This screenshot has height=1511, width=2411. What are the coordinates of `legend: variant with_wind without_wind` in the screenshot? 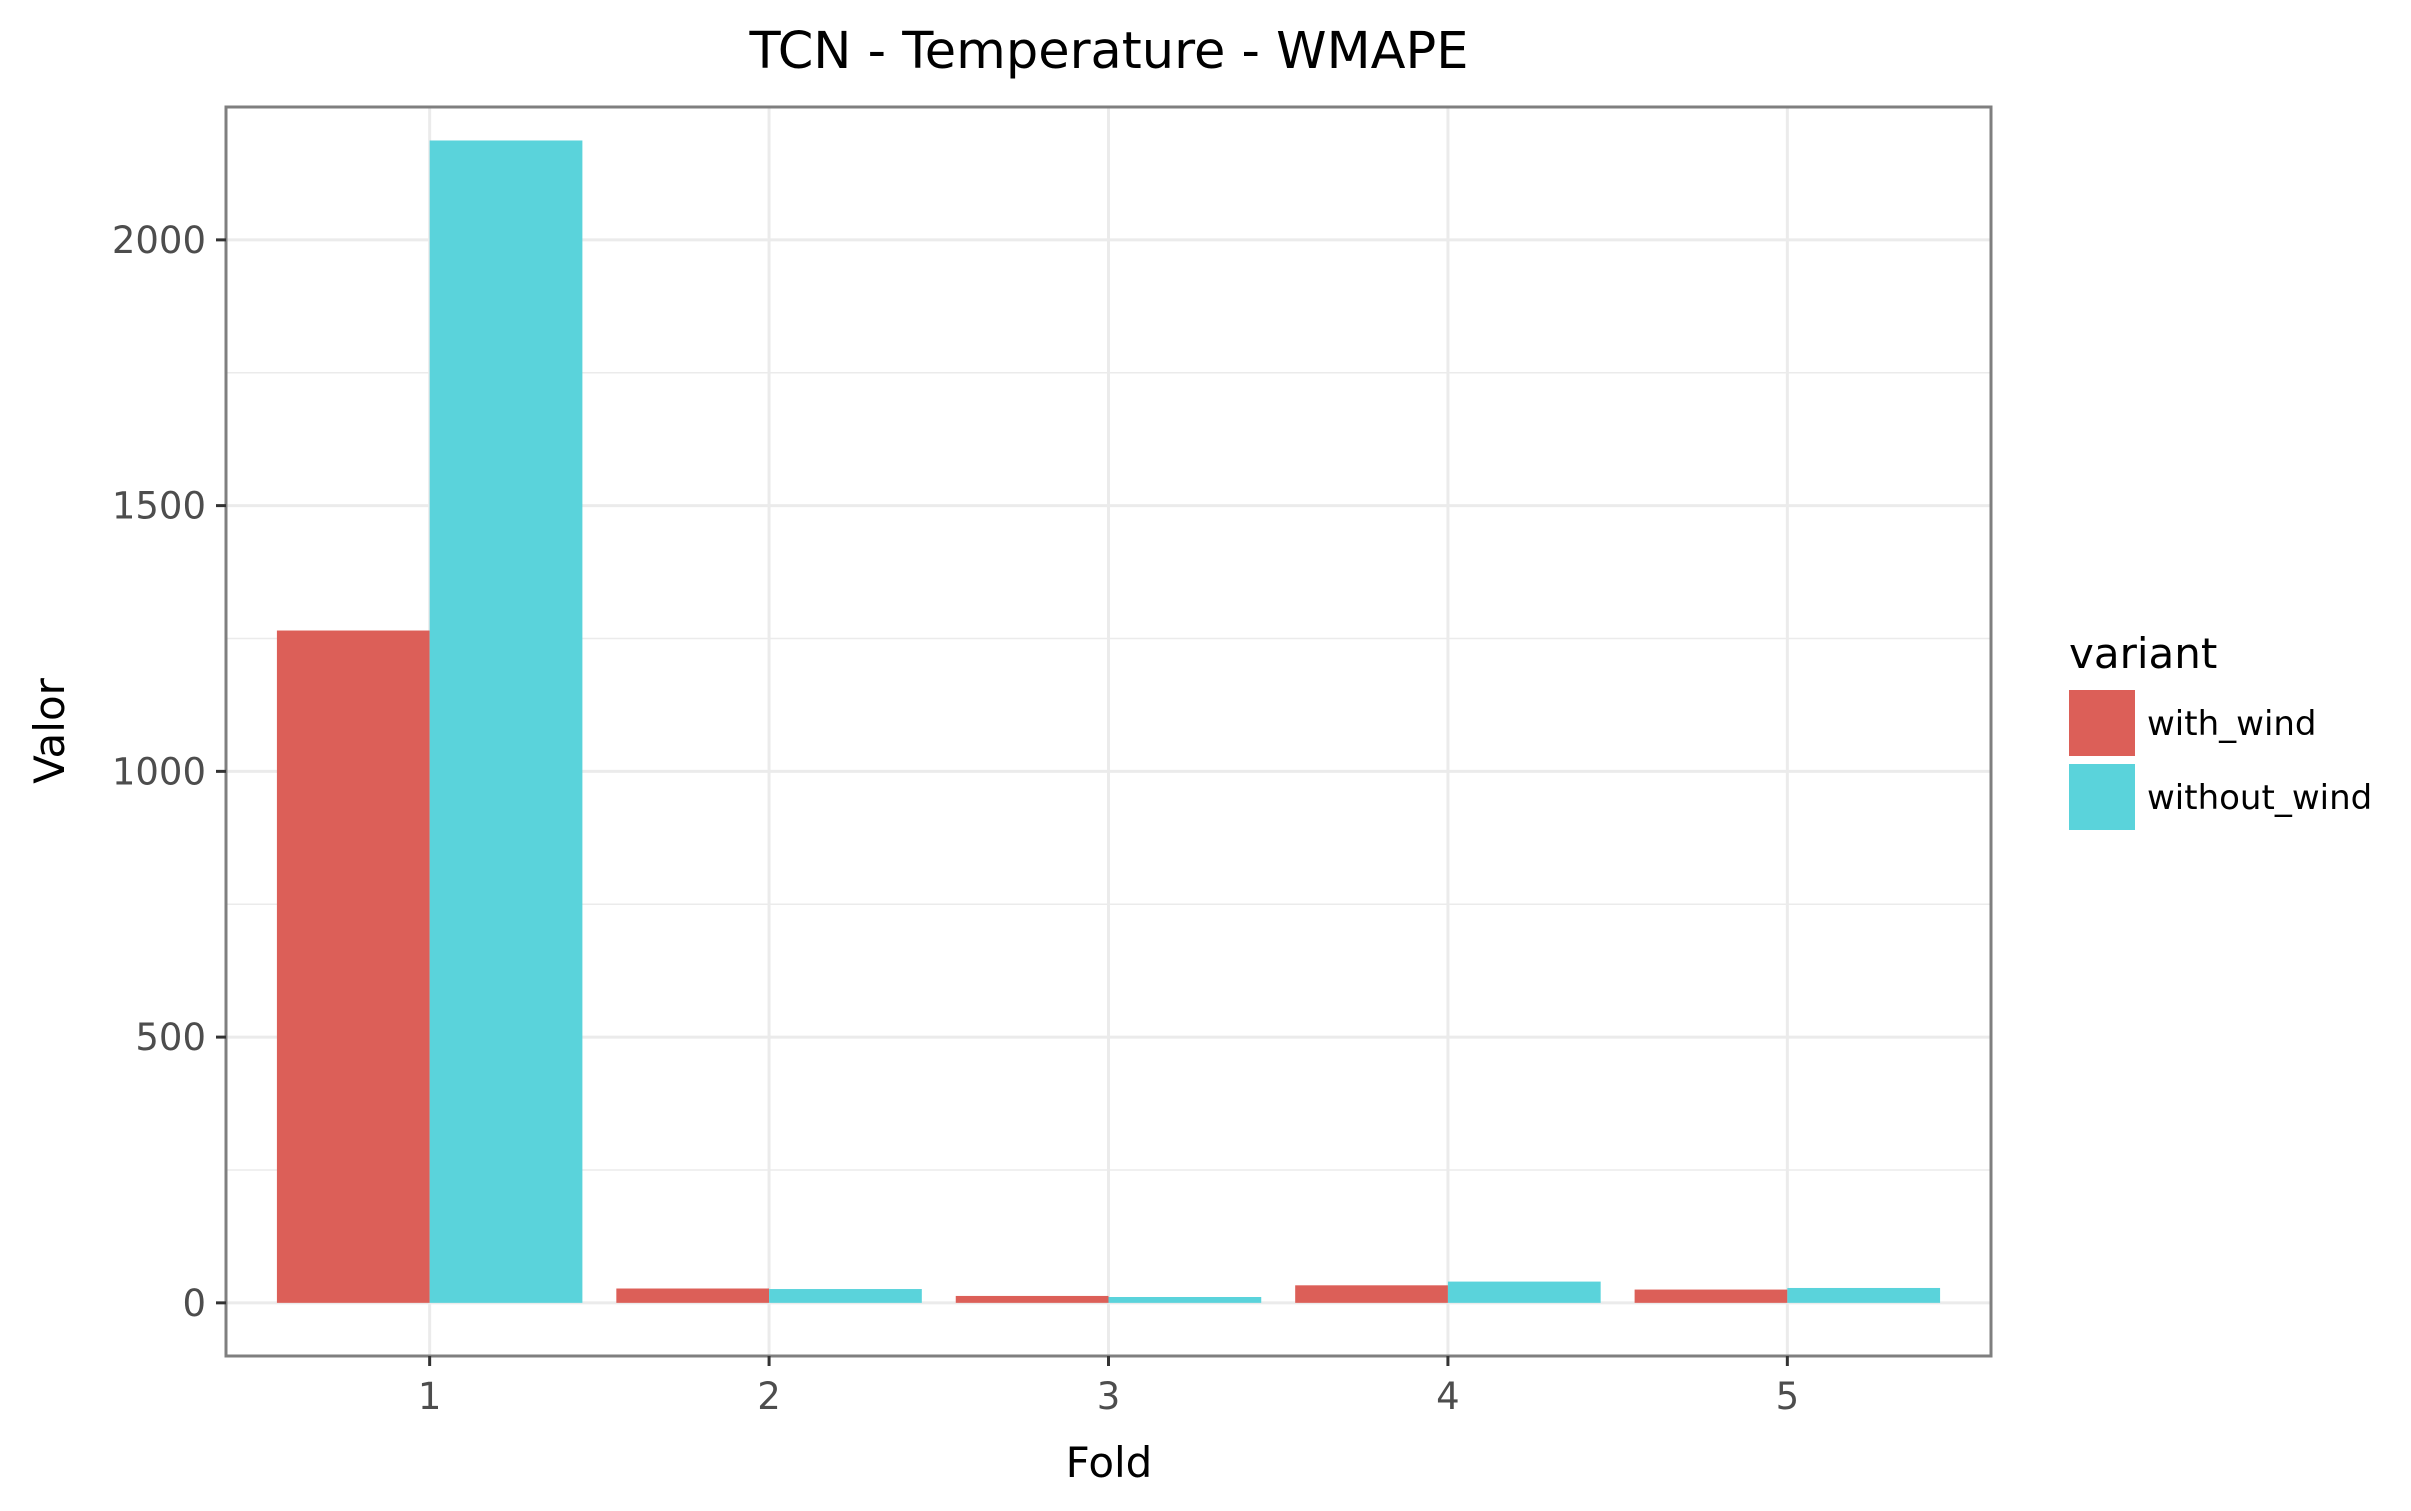 It's located at (2220, 729).